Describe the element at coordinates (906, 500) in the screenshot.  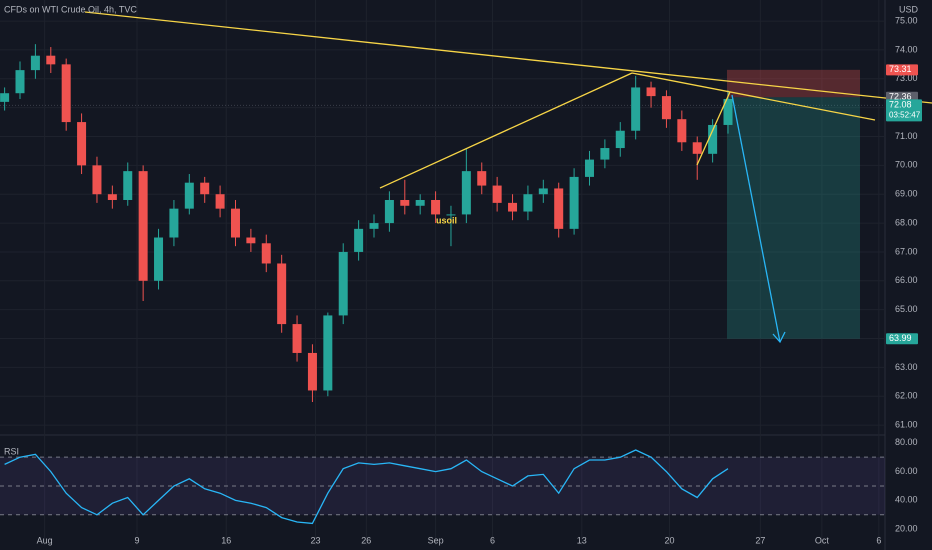
I see `rsi-tick-label: 40.00` at that location.